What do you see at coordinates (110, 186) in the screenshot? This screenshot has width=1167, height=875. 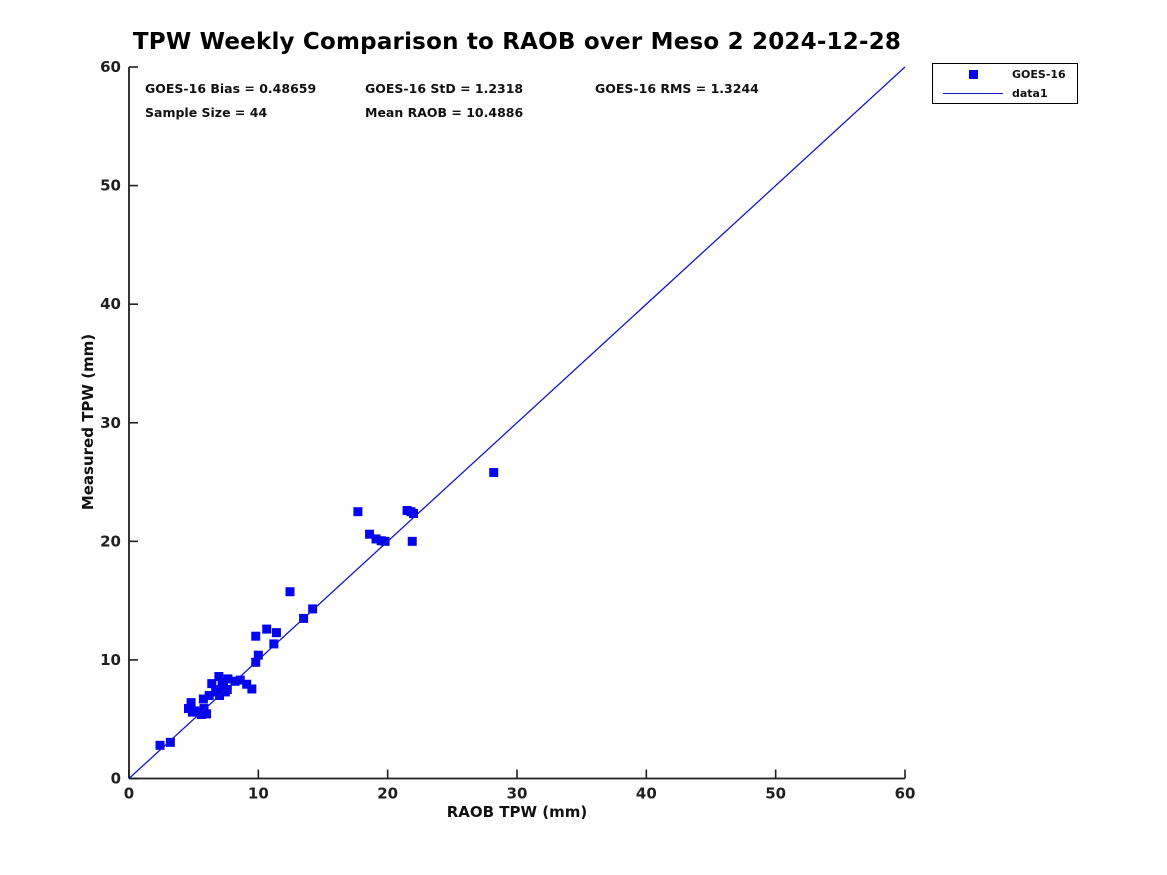 I see `y-tick-label: 50` at bounding box center [110, 186].